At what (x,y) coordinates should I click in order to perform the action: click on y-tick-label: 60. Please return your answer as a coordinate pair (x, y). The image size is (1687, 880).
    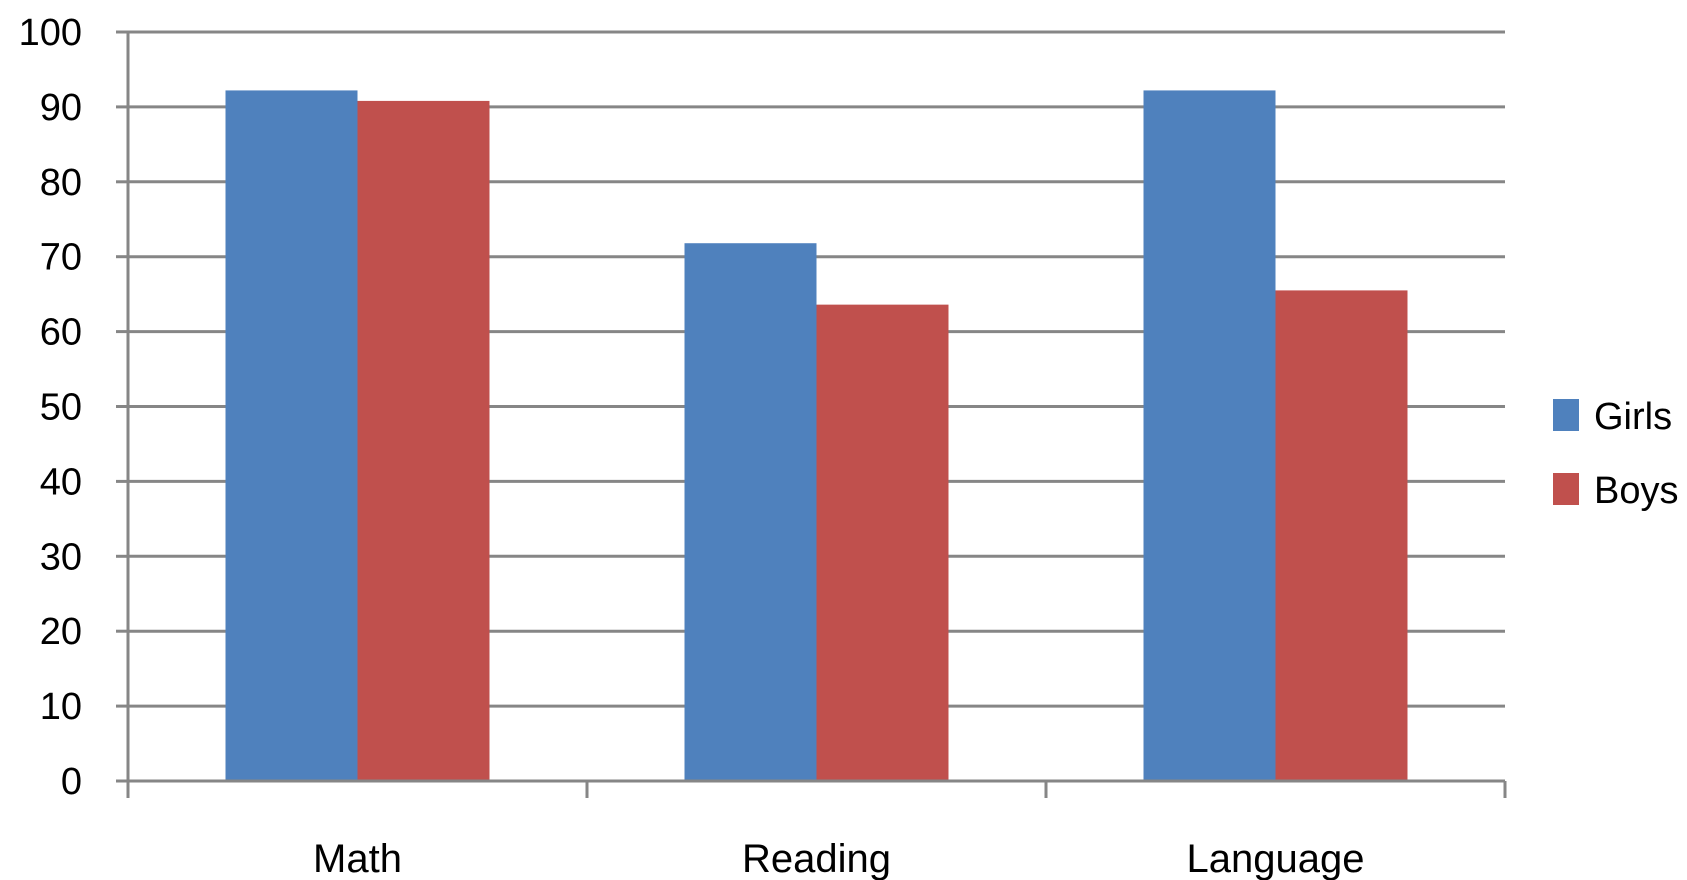
    Looking at the image, I should click on (61, 333).